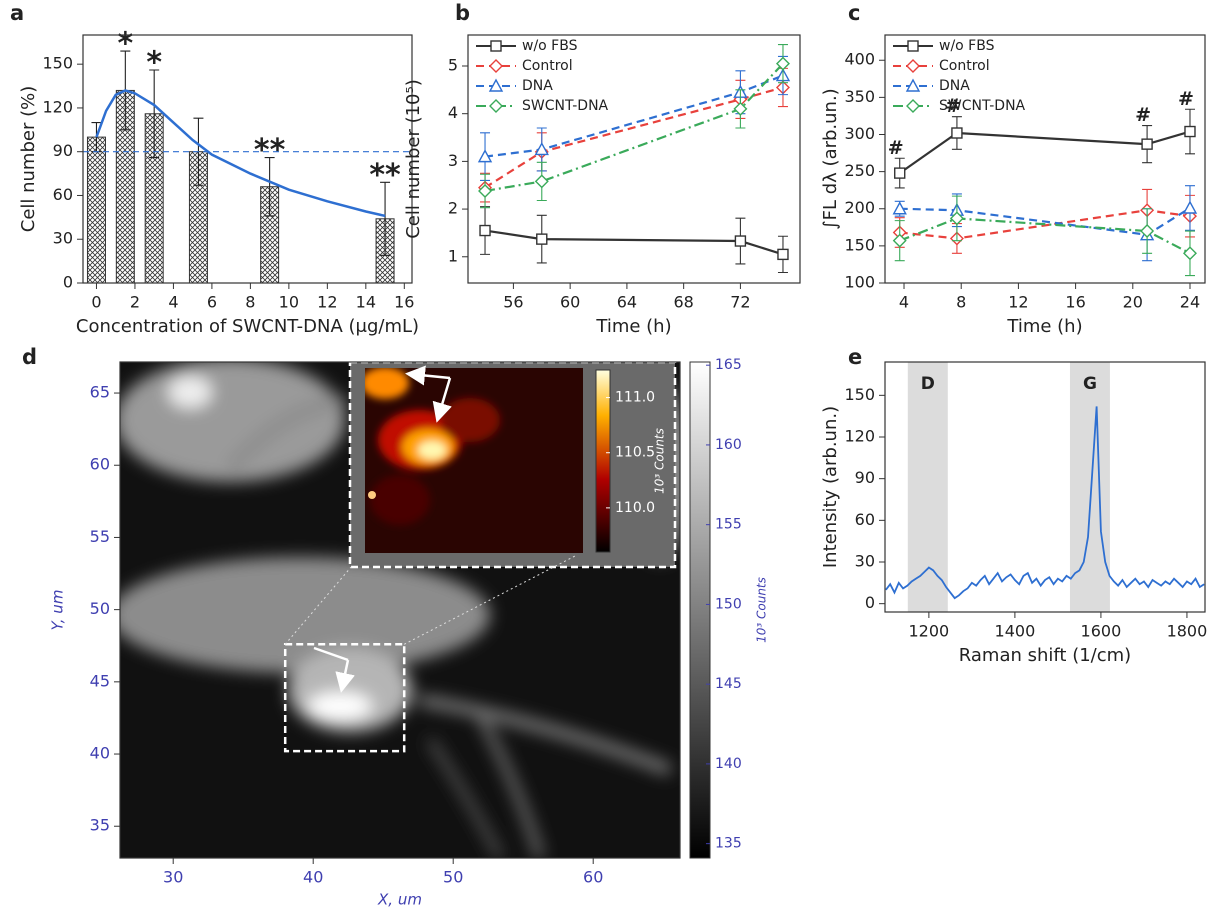 Image resolution: width=1210 pixels, height=912 pixels. Describe the element at coordinates (125, 44) in the screenshot. I see `significance-label: *` at that location.